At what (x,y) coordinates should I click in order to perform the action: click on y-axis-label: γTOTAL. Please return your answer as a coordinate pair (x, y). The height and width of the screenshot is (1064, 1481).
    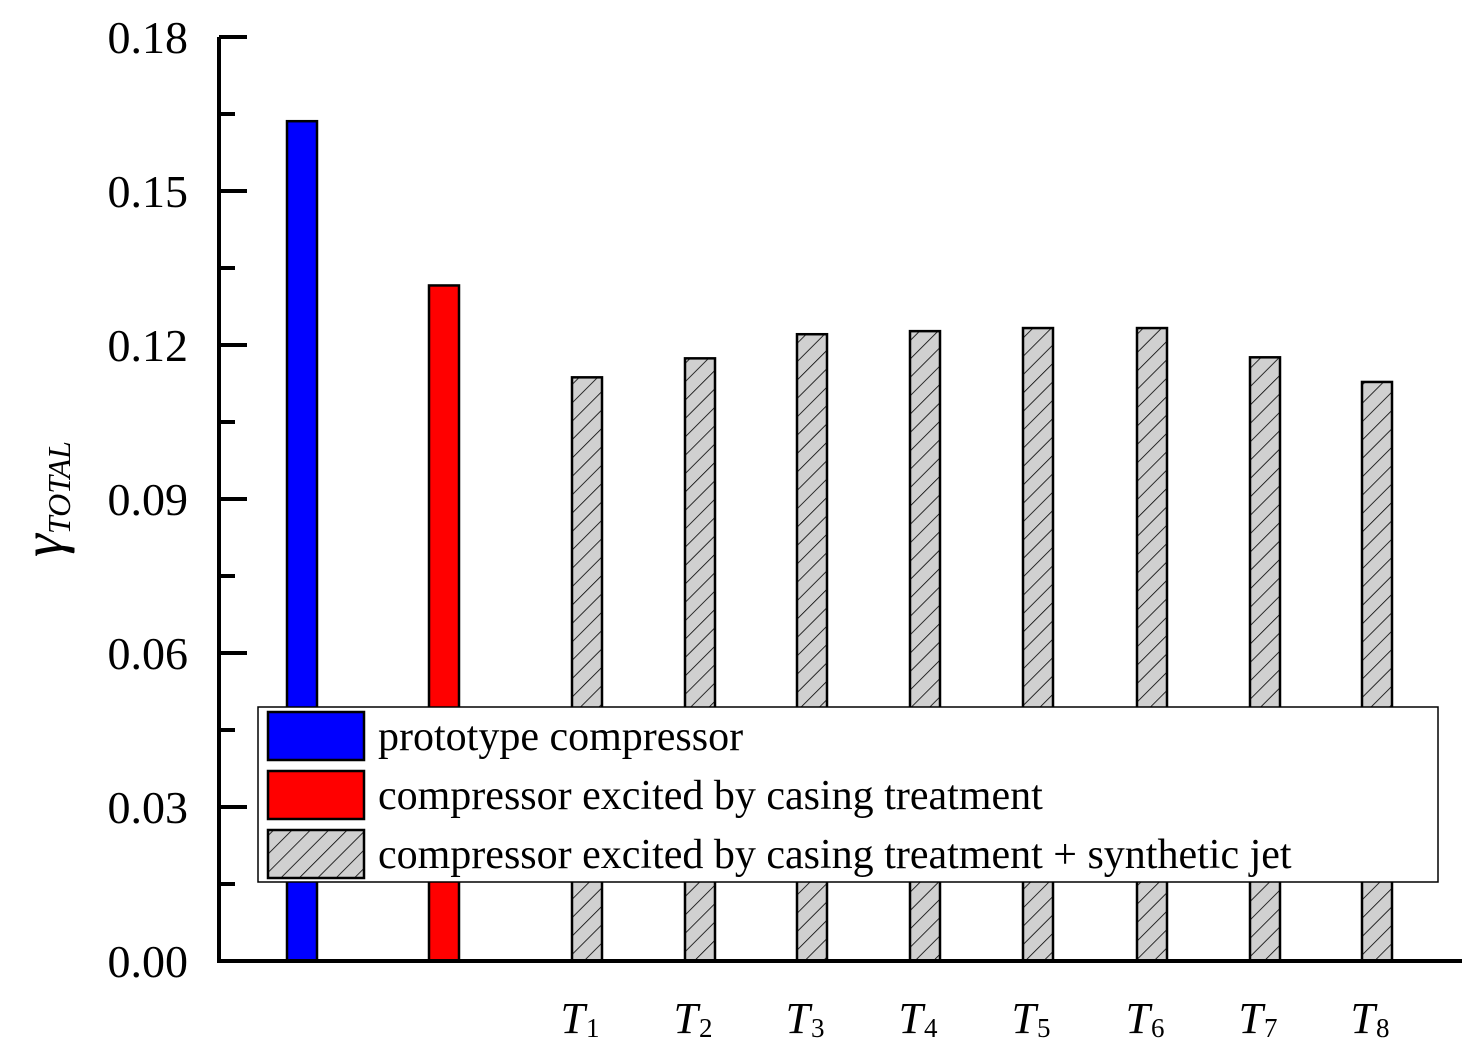
    Looking at the image, I should click on (43, 499).